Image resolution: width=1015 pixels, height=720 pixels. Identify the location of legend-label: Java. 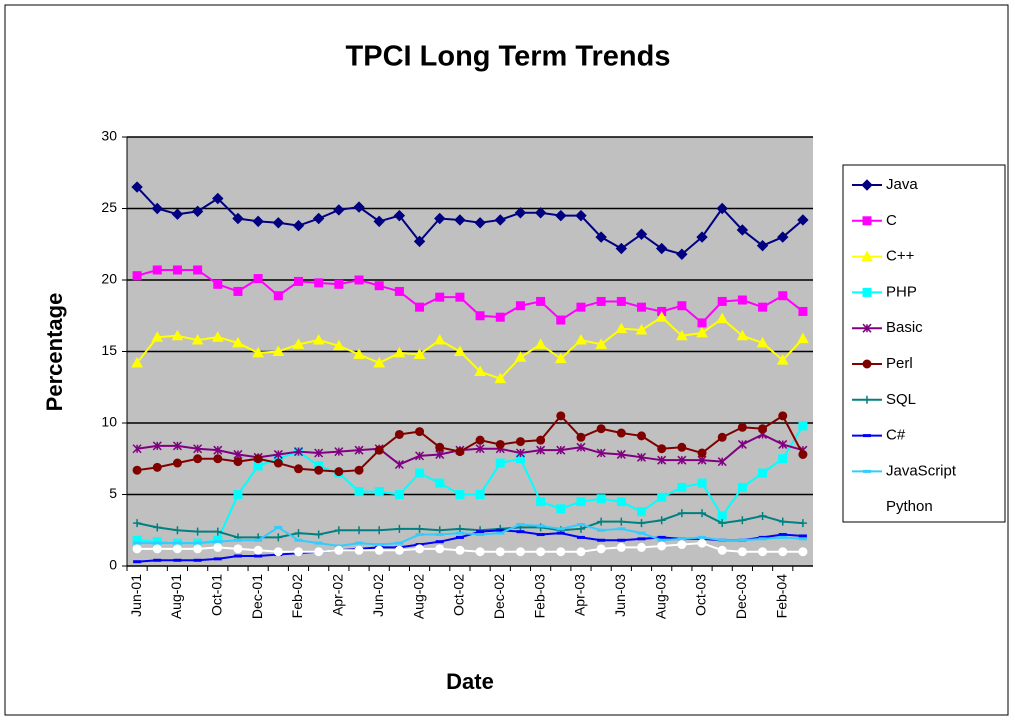
(902, 184).